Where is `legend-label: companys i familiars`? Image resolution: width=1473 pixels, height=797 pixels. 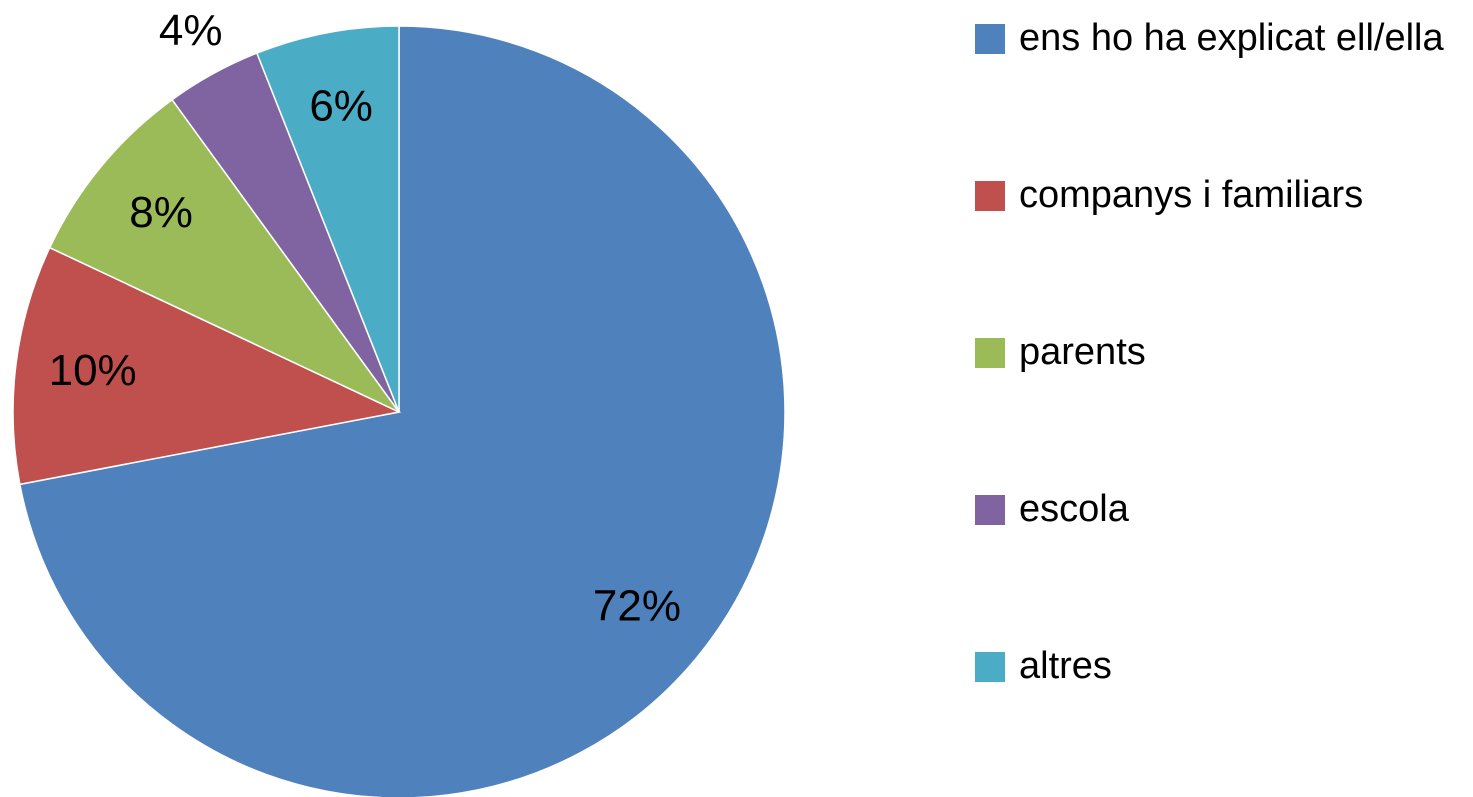 legend-label: companys i familiars is located at coordinates (1191, 195).